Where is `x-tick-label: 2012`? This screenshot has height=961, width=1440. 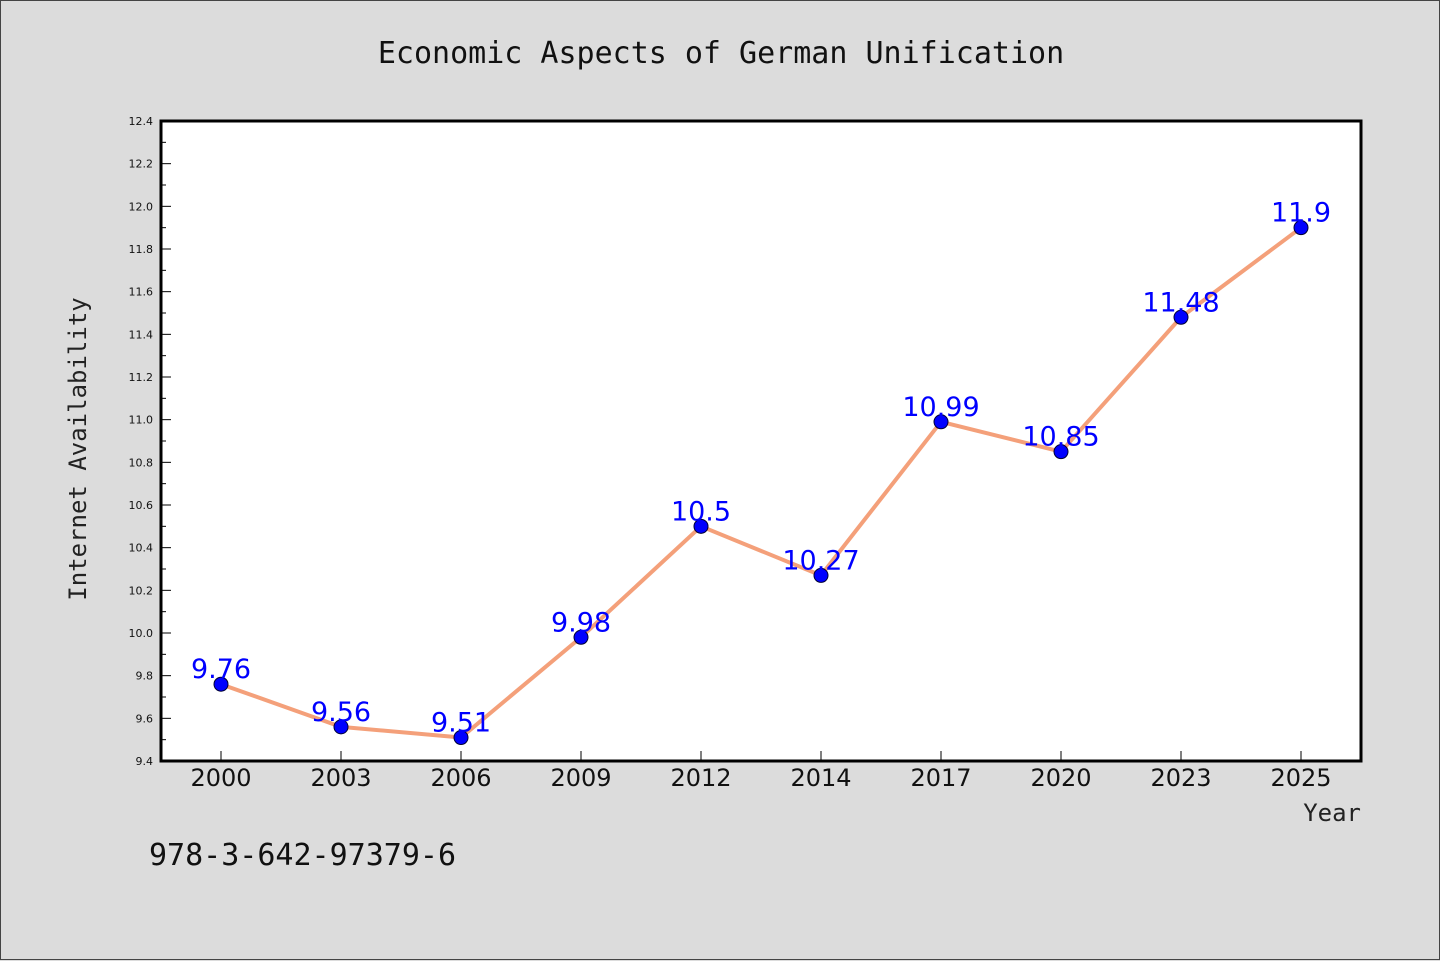
x-tick-label: 2012 is located at coordinates (700, 778).